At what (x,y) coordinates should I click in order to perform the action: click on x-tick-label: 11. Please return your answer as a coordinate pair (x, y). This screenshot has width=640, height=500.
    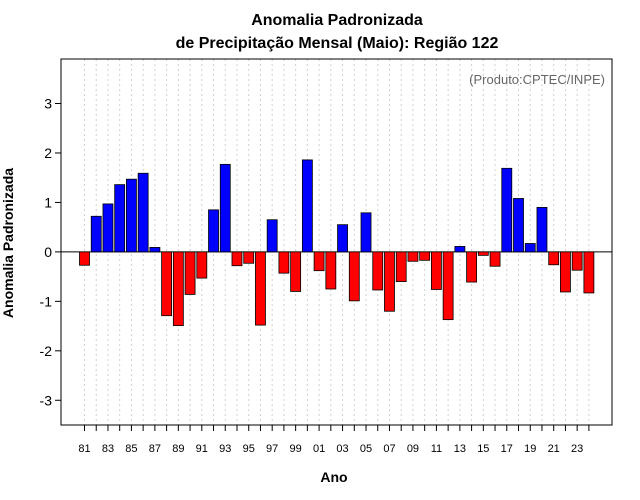
    Looking at the image, I should click on (436, 449).